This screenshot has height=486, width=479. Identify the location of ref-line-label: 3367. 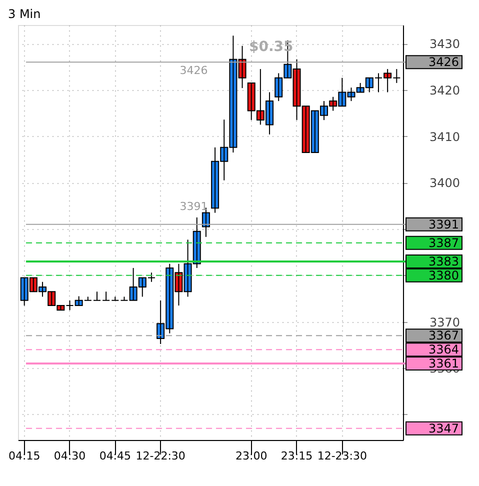
(443, 335).